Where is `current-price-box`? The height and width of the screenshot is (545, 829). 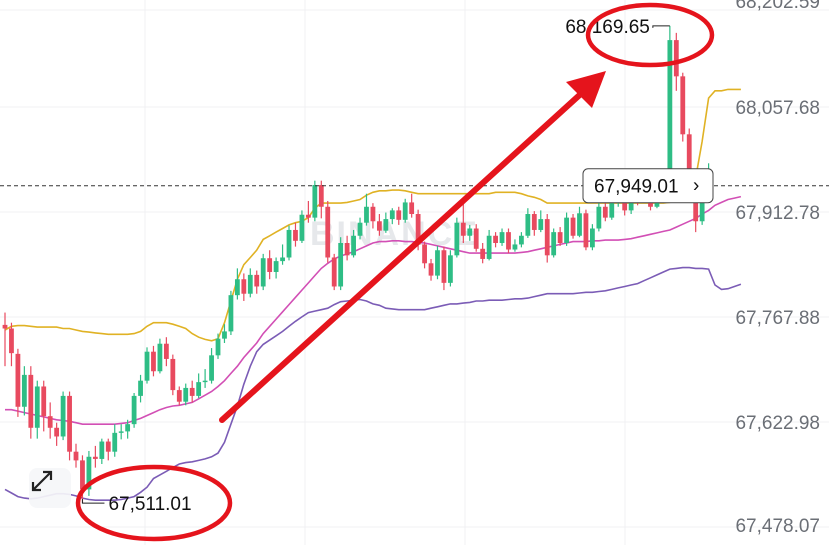
current-price-box is located at coordinates (648, 186).